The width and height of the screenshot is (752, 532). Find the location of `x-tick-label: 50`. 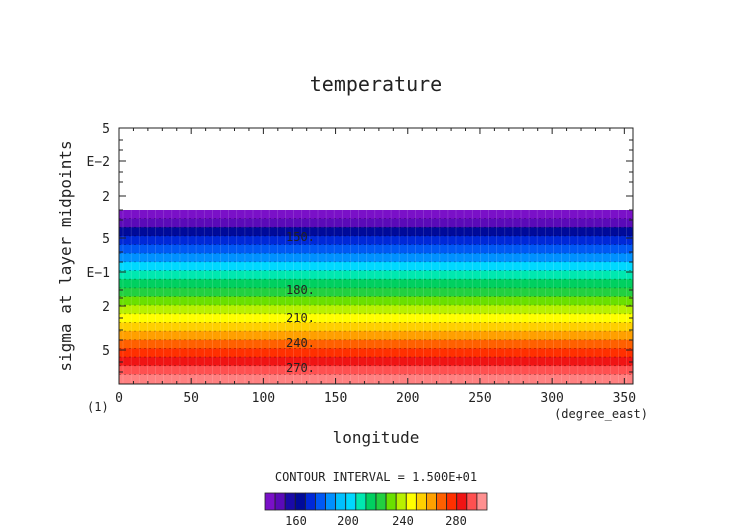

x-tick-label: 50 is located at coordinates (191, 398).